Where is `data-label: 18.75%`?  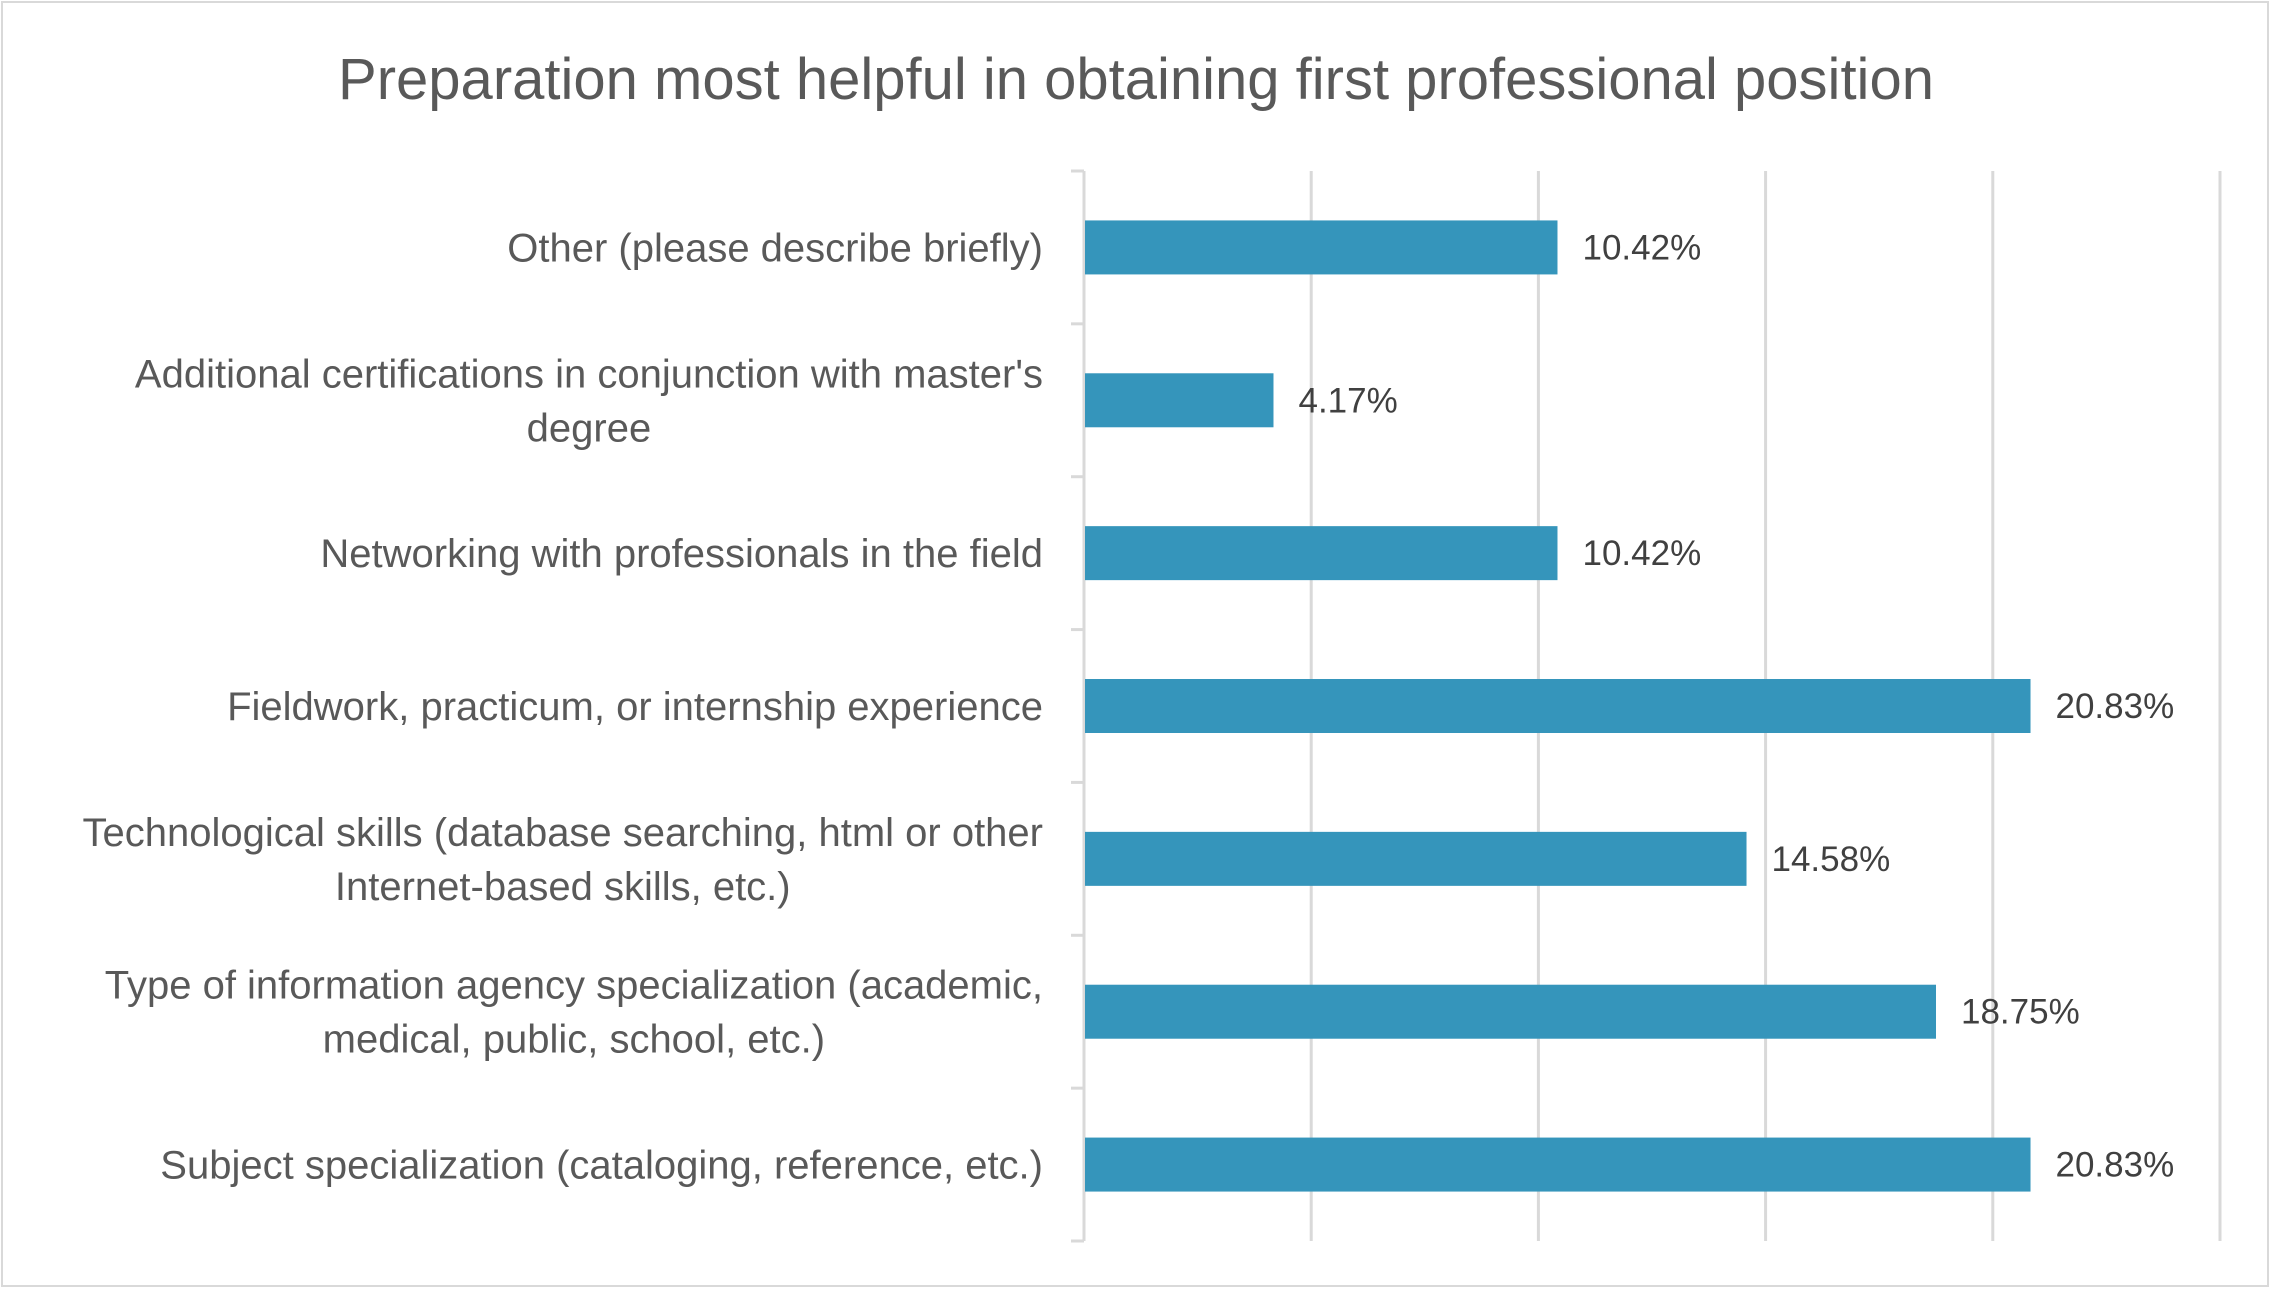
data-label: 18.75% is located at coordinates (2020, 1012).